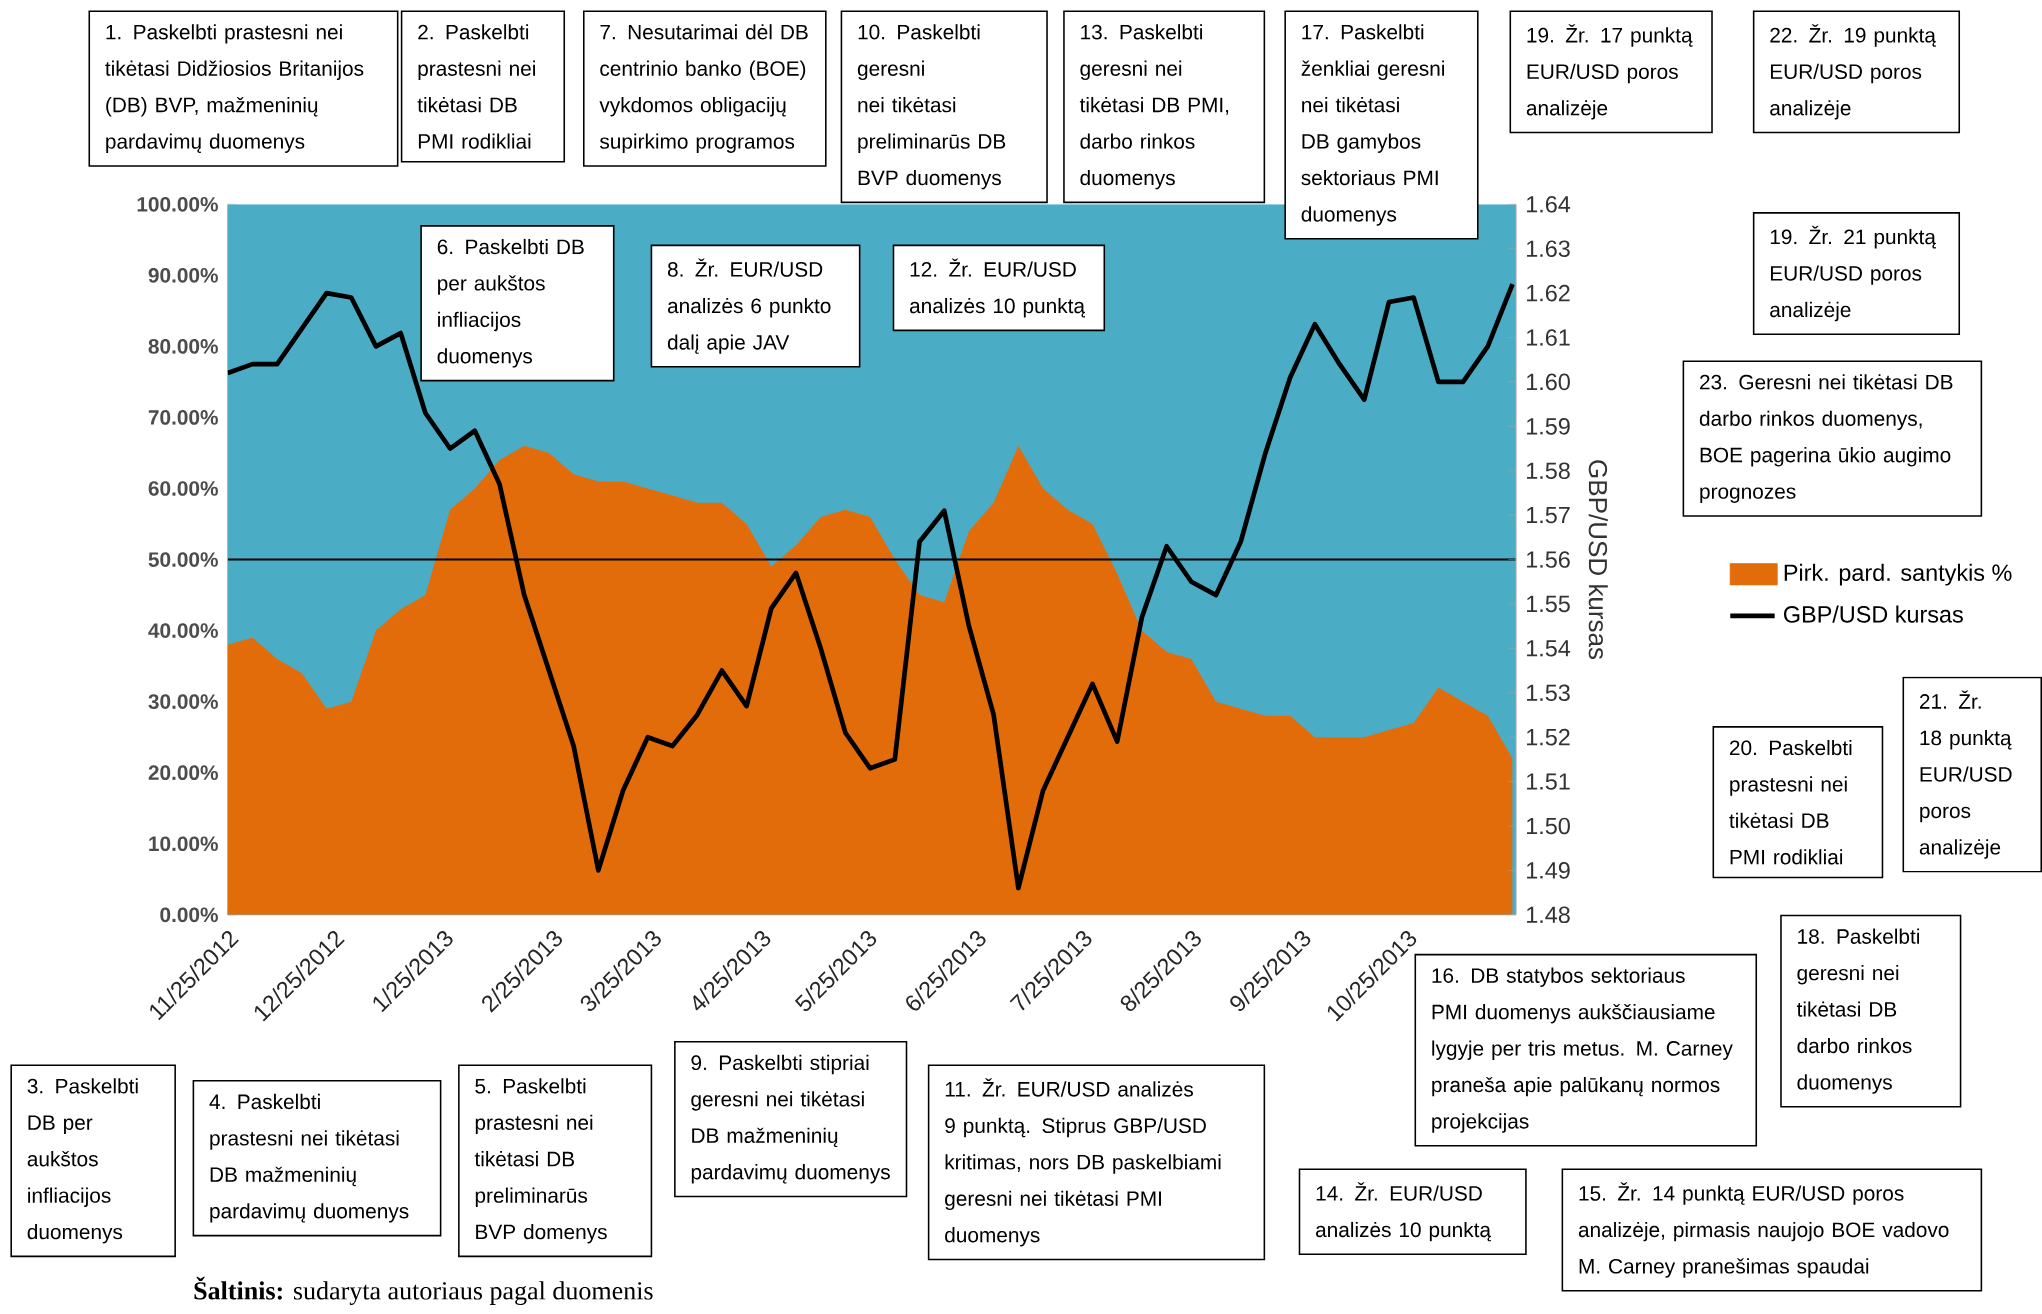  I want to click on y2-tick-label: 1.53, so click(1548, 692).